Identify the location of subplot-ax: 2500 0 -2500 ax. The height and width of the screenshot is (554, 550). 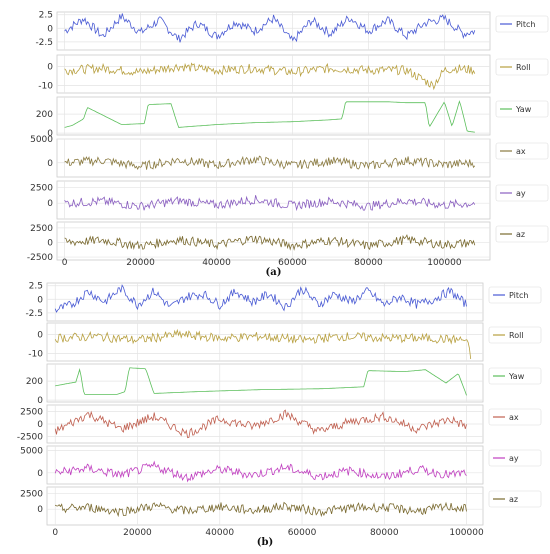
(279, 424).